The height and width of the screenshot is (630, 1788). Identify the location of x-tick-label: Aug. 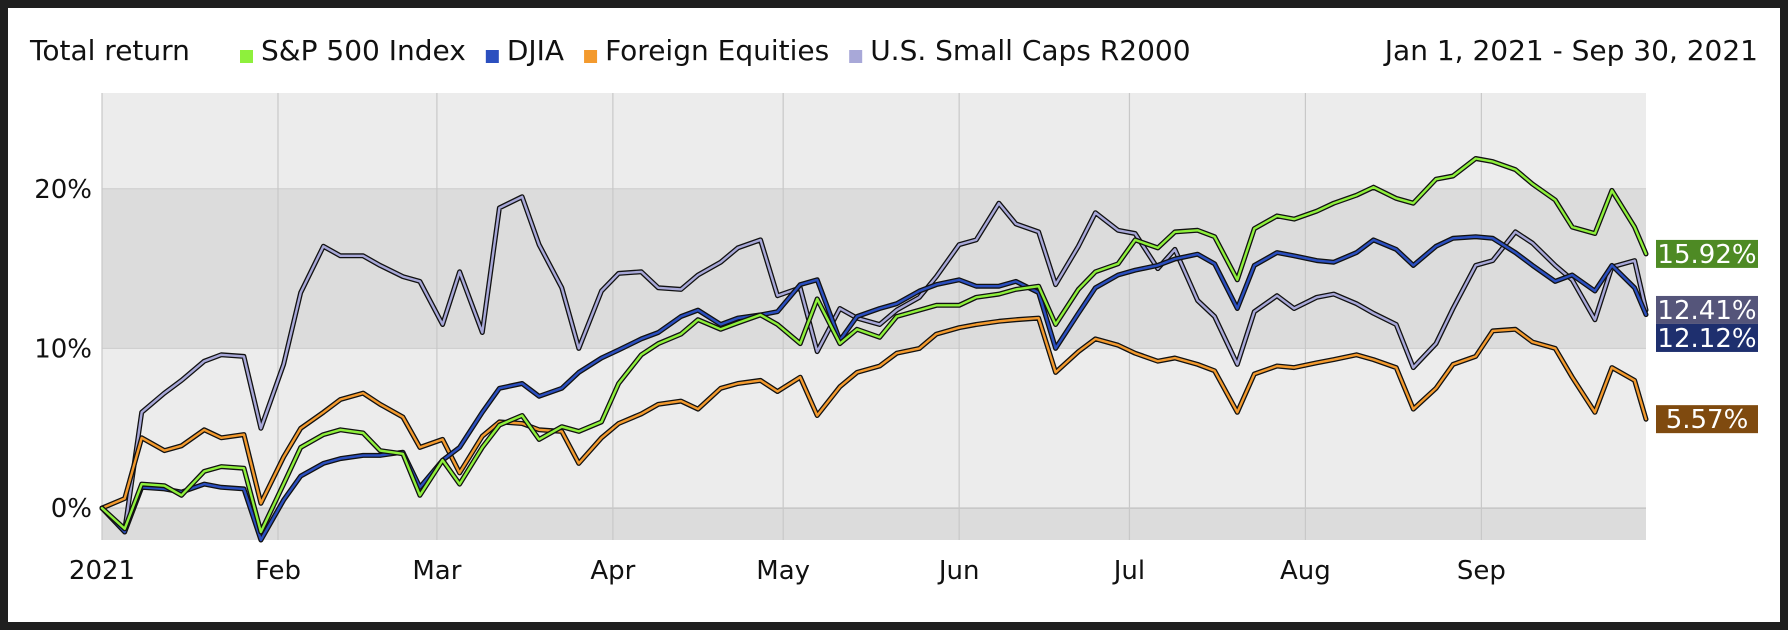
(1305, 571).